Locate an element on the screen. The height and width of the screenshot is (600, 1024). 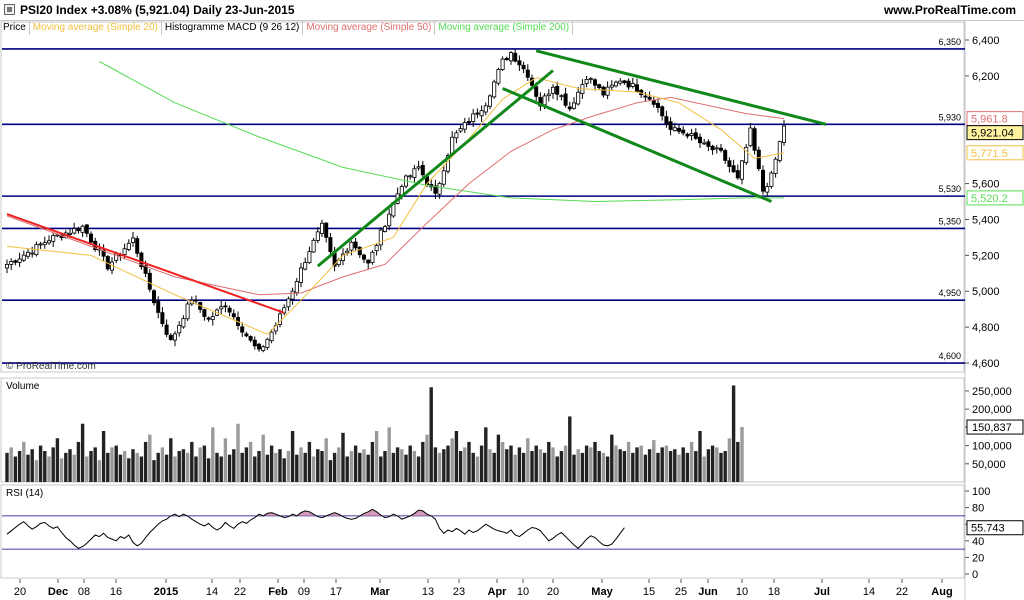
volume-last-badge is located at coordinates (995, 427).